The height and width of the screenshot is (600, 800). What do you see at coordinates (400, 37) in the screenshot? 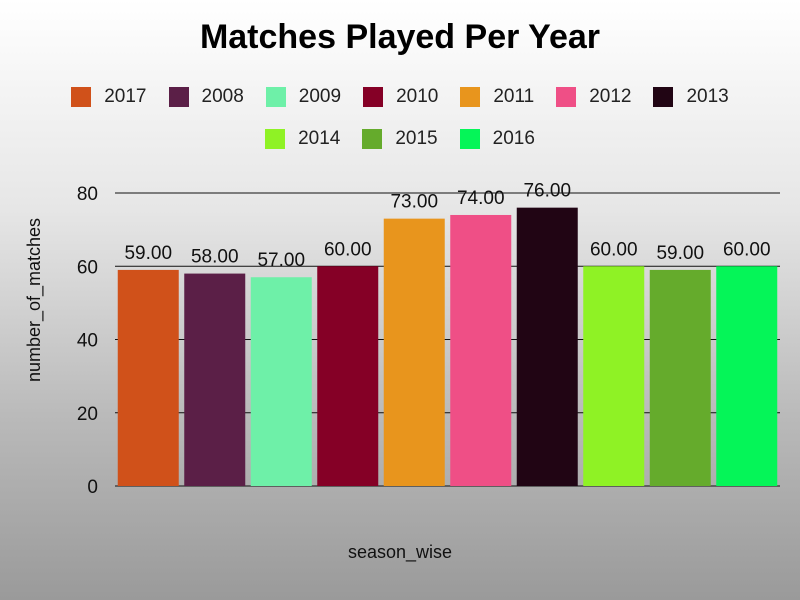
I see `chart-title: Matches Played Per Year` at bounding box center [400, 37].